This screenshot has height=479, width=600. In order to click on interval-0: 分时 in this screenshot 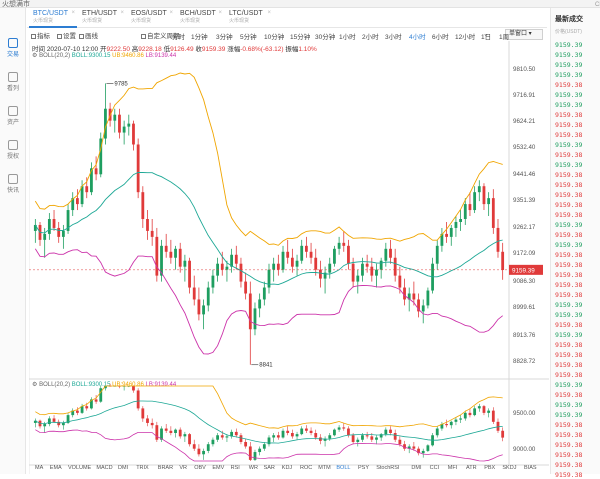, I will do `click(178, 37)`.